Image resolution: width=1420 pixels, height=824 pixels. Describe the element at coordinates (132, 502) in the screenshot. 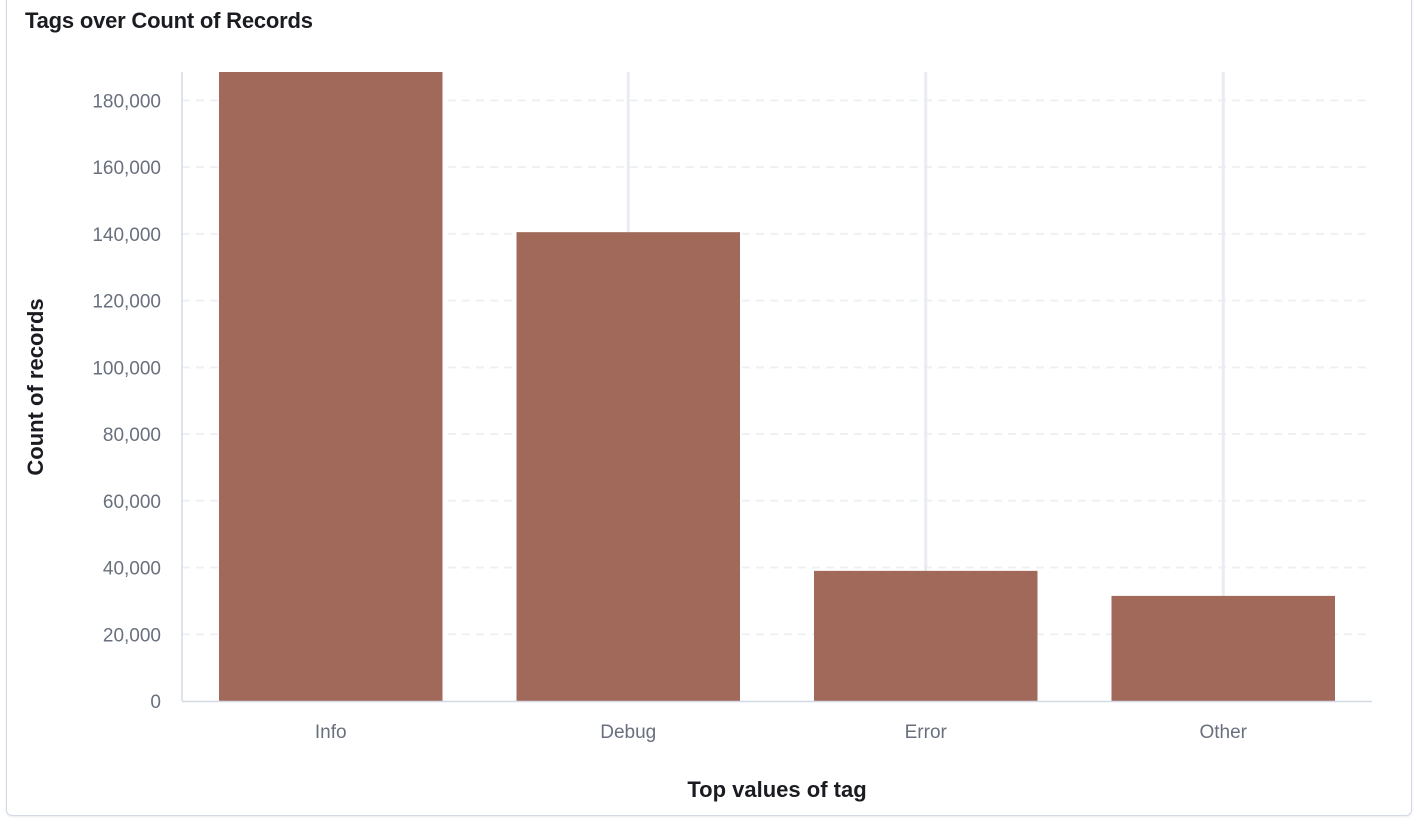

I see `y-tick-label: 60,000` at that location.